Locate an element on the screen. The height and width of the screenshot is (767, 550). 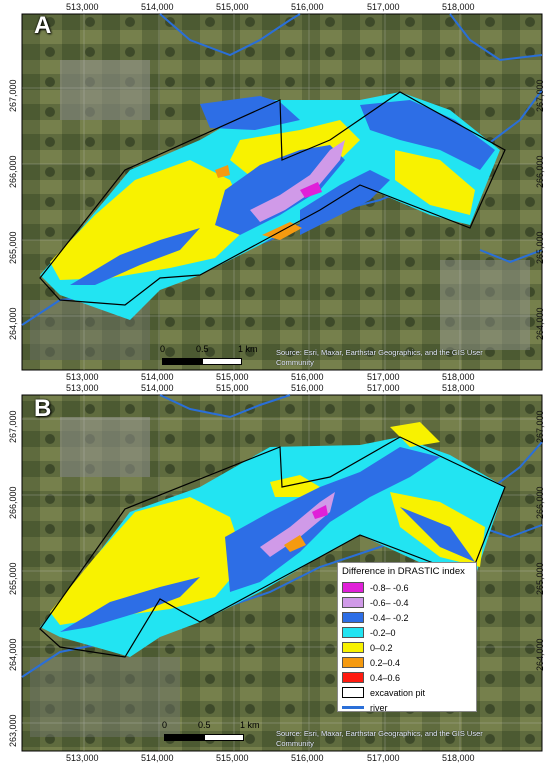
river-line-swatch is located at coordinates (353, 707).